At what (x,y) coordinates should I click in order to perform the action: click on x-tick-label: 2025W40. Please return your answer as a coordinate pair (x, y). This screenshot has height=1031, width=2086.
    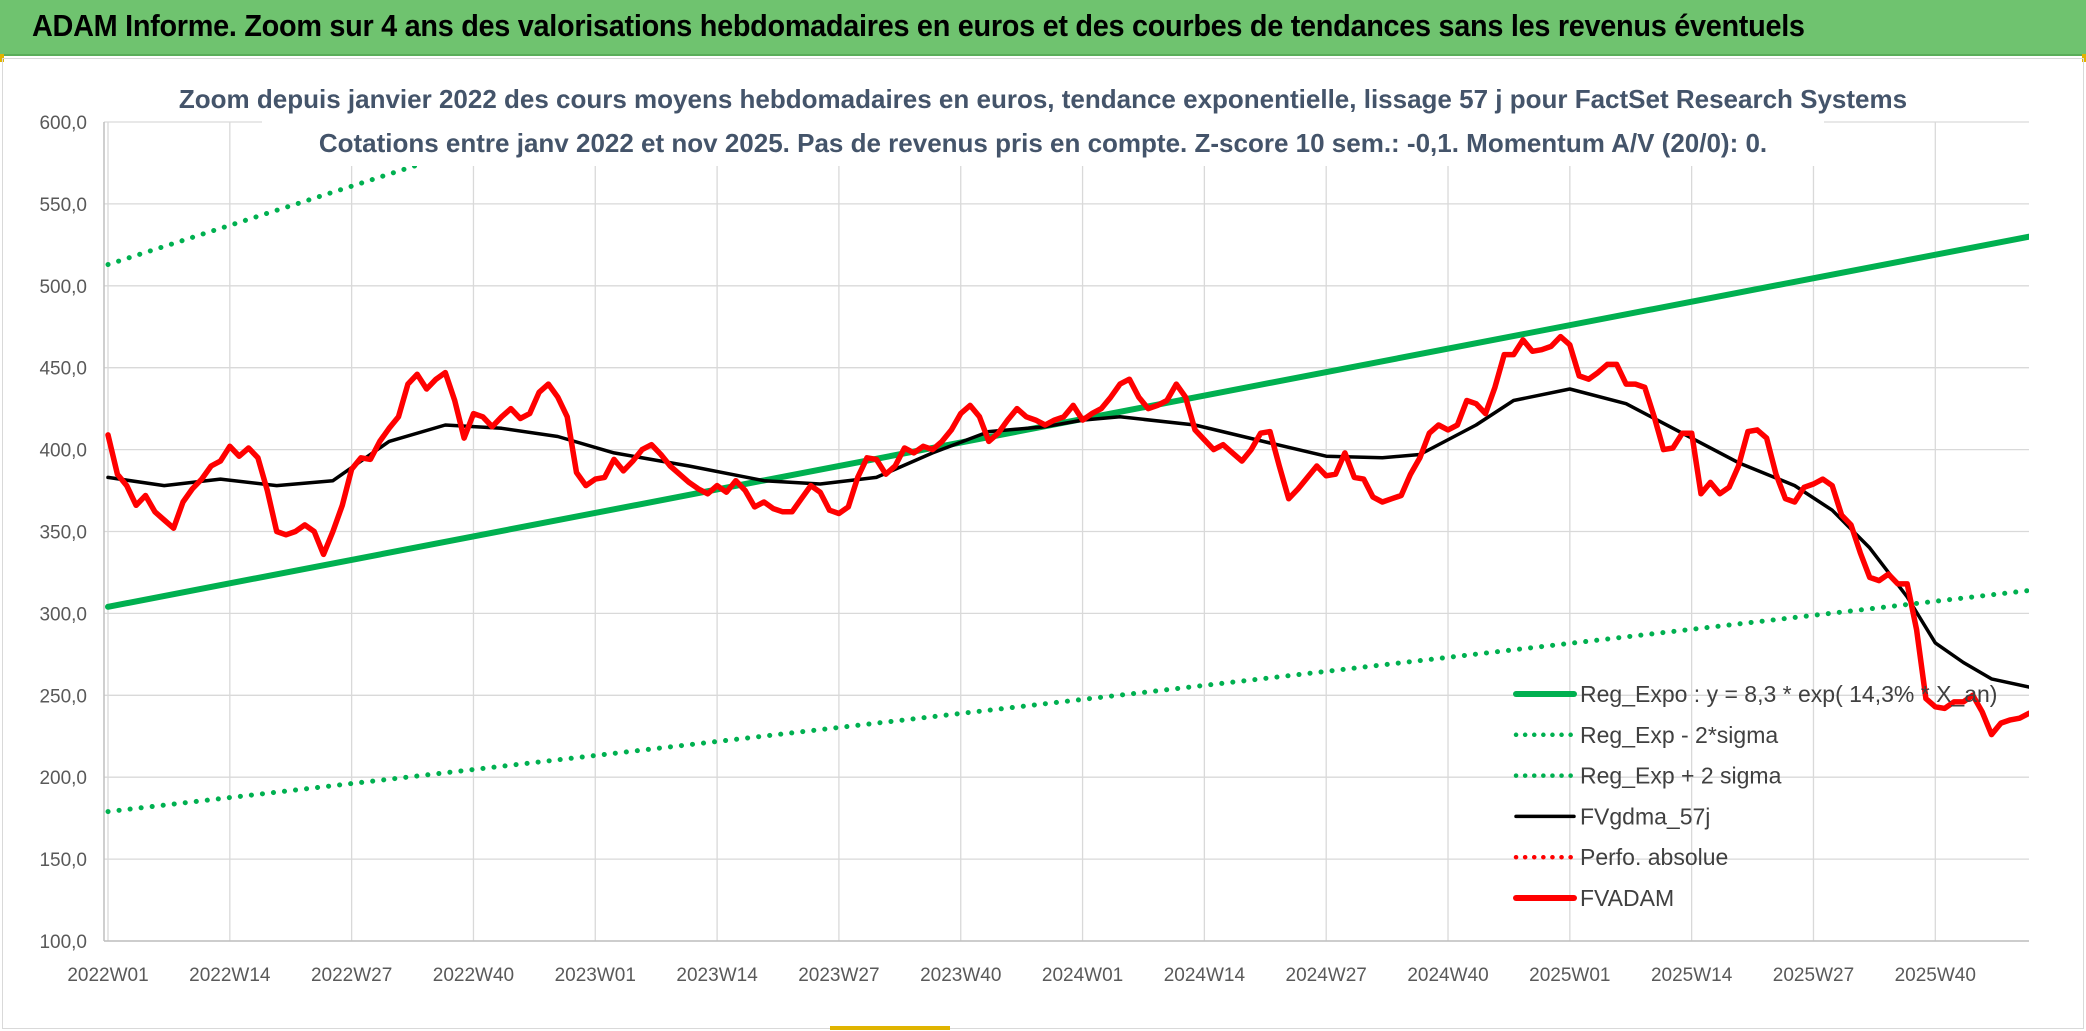
    Looking at the image, I should click on (1935, 975).